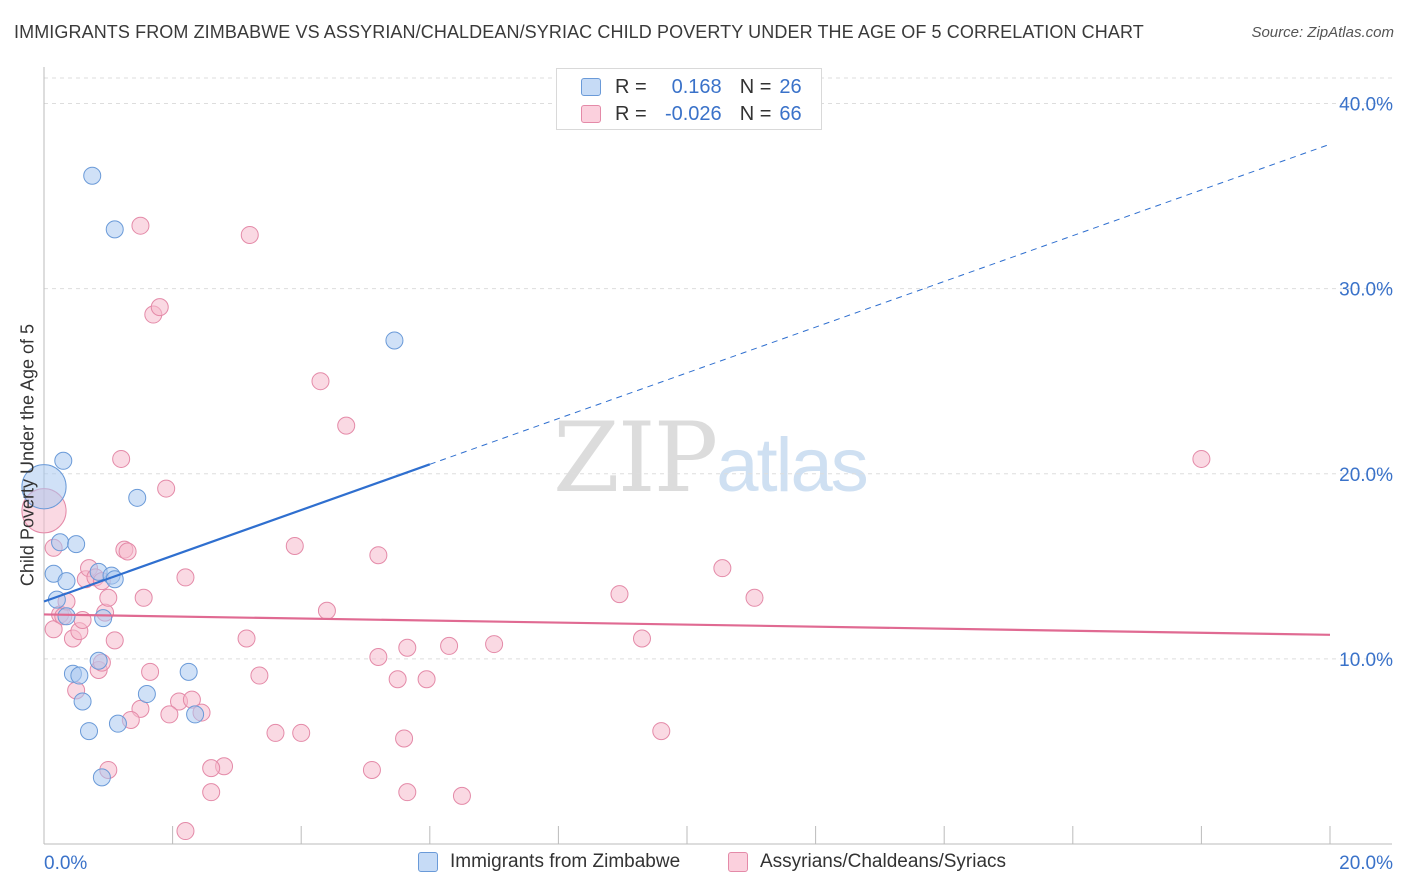 The image size is (1406, 892). I want to click on zimbabwe-trend-line, so click(237, 533).